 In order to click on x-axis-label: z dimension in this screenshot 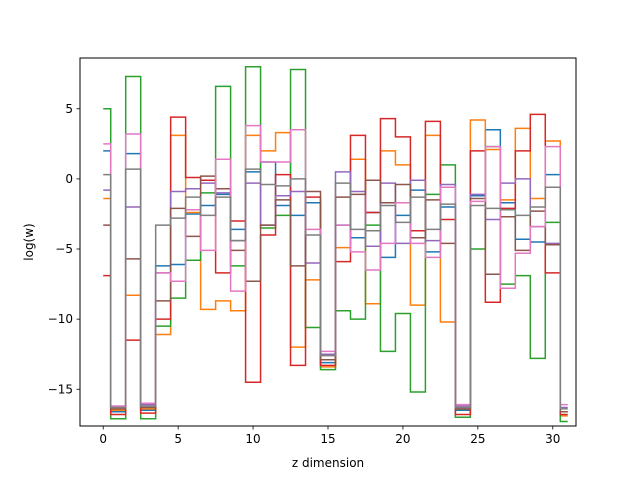, I will do `click(328, 463)`.